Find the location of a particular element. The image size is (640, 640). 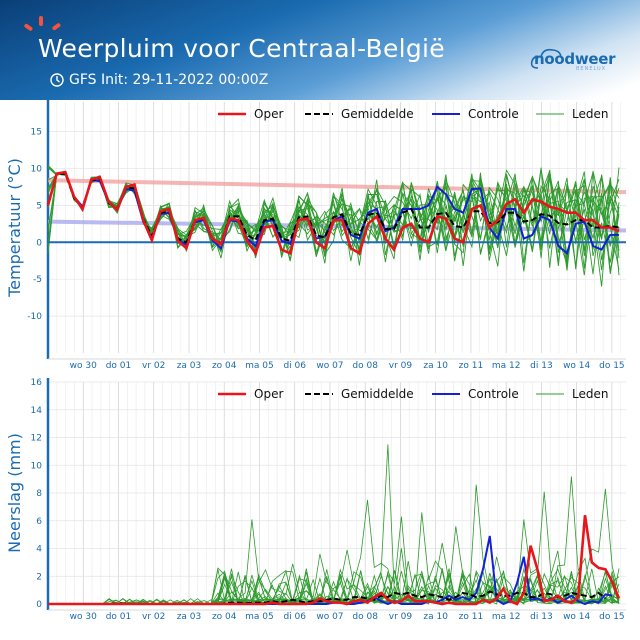

y-tick-label: 16 is located at coordinates (37, 383).